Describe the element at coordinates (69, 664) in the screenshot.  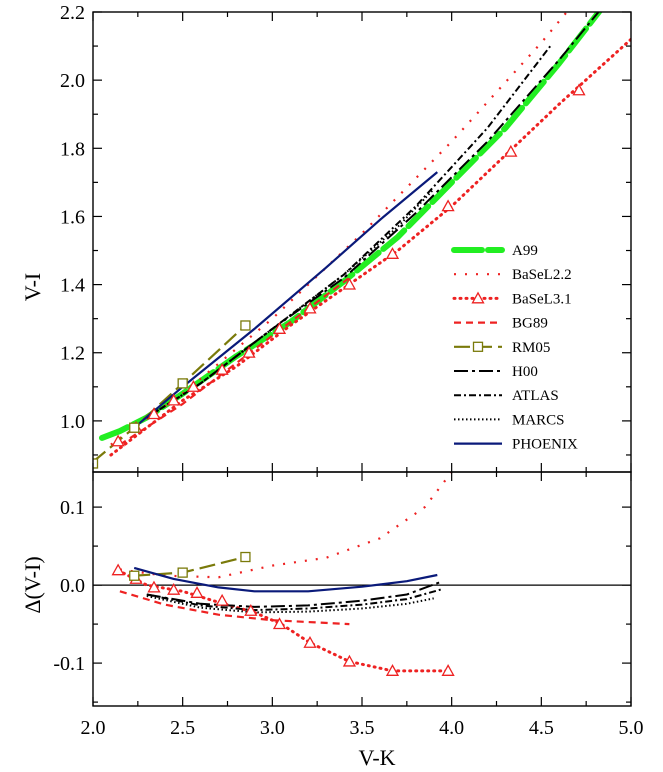
I see `y-tick-label: -0.1` at that location.